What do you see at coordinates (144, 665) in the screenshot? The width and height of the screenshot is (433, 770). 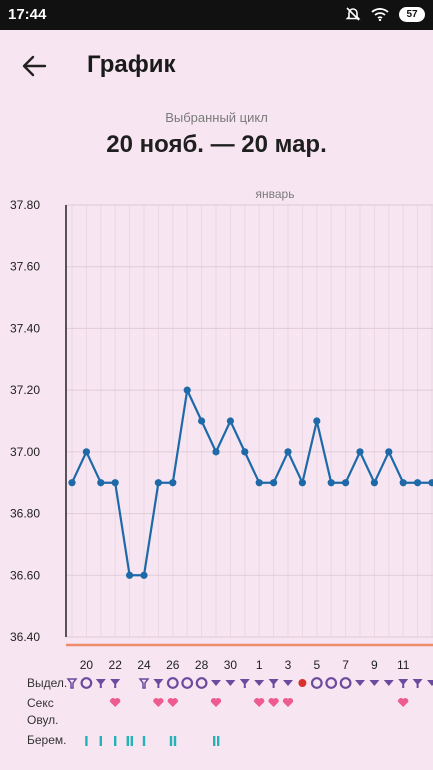 I see `x-tick-label: 24` at bounding box center [144, 665].